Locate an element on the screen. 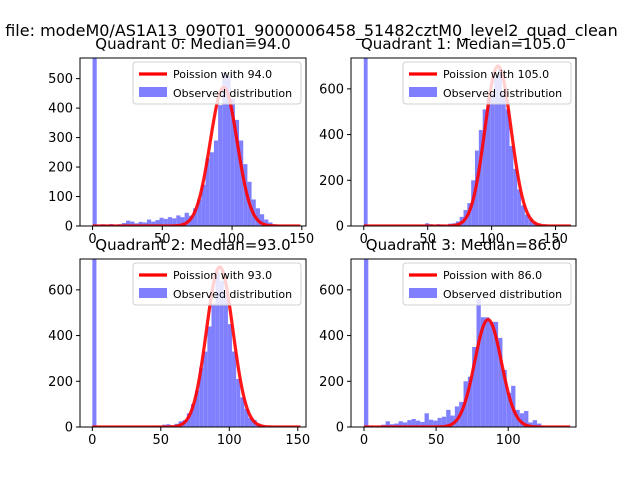 This screenshot has height=480, width=640. y-tick-label: 500 is located at coordinates (60, 79).